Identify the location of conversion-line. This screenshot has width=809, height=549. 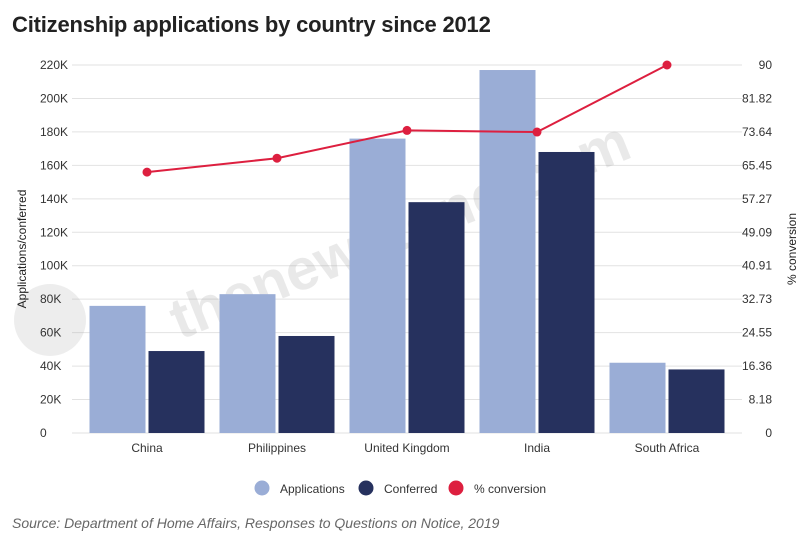
(407, 118).